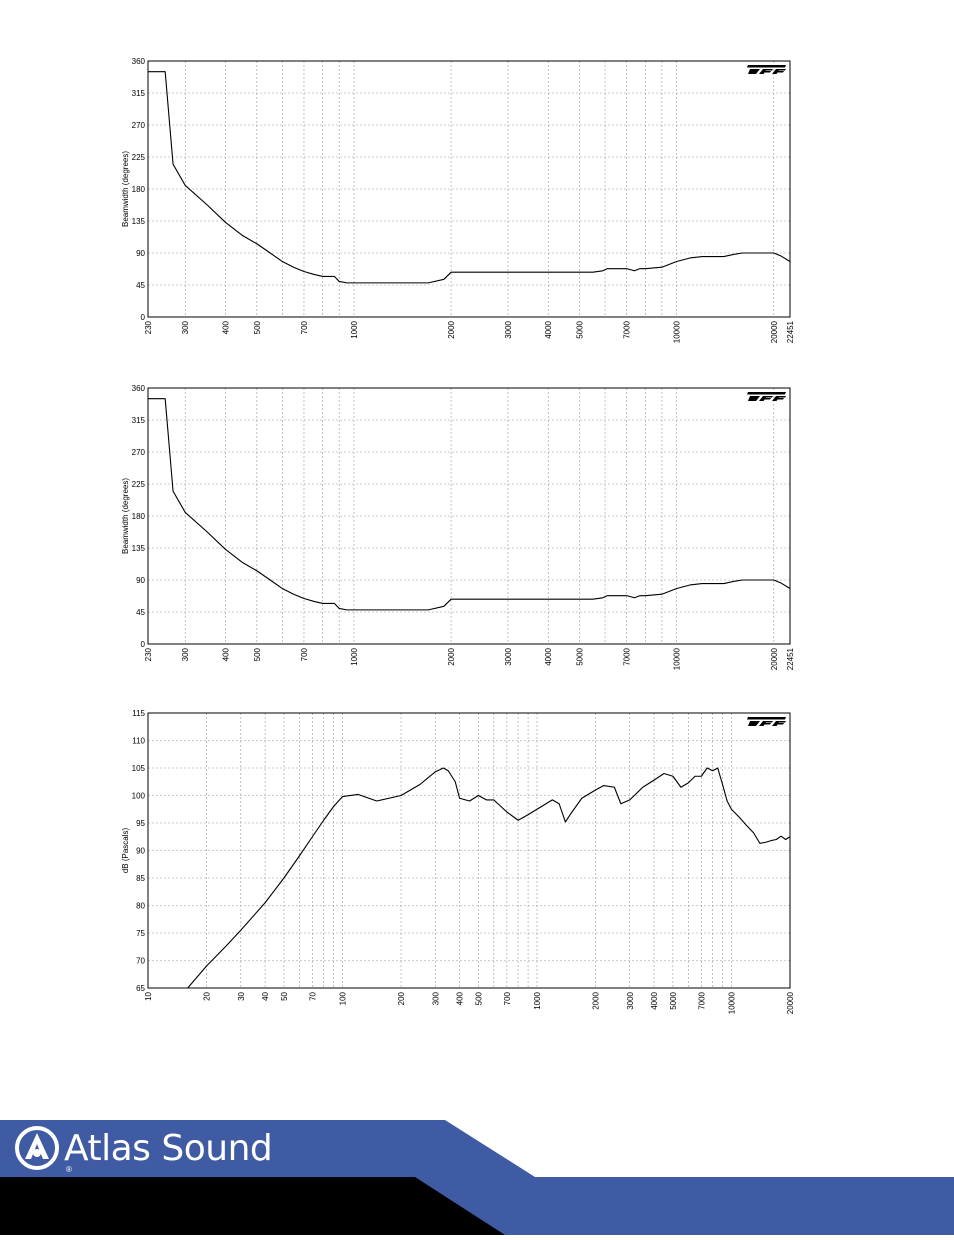  Describe the element at coordinates (140, 961) in the screenshot. I see `y-tick-label: 70` at that location.